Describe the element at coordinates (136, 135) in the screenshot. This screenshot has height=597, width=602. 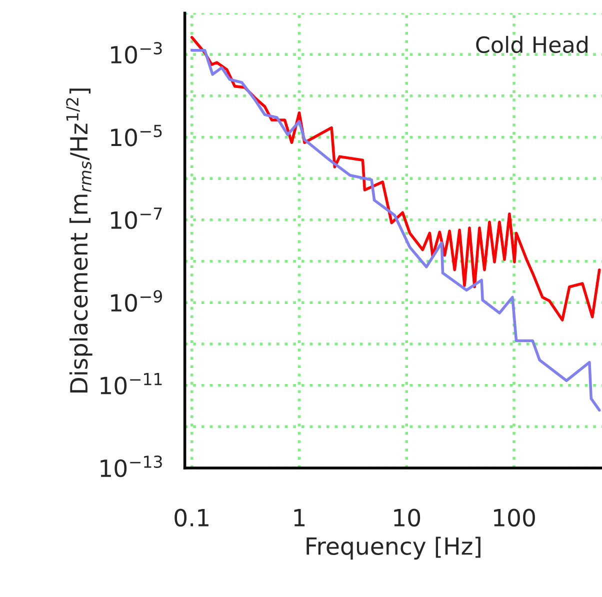
I see `y-tick-label: 10$^{−5}$` at that location.